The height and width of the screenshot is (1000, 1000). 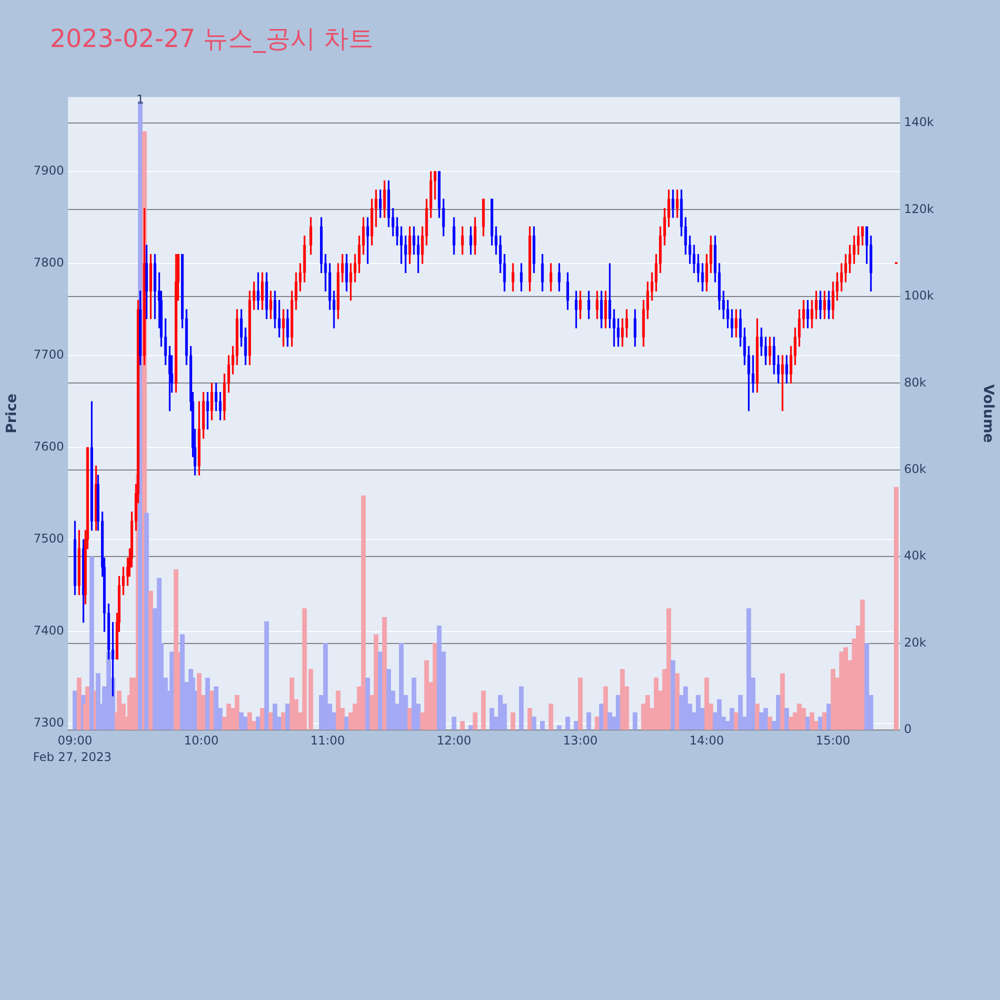 I want to click on x-tick-label: 10:00, so click(x=201, y=740).